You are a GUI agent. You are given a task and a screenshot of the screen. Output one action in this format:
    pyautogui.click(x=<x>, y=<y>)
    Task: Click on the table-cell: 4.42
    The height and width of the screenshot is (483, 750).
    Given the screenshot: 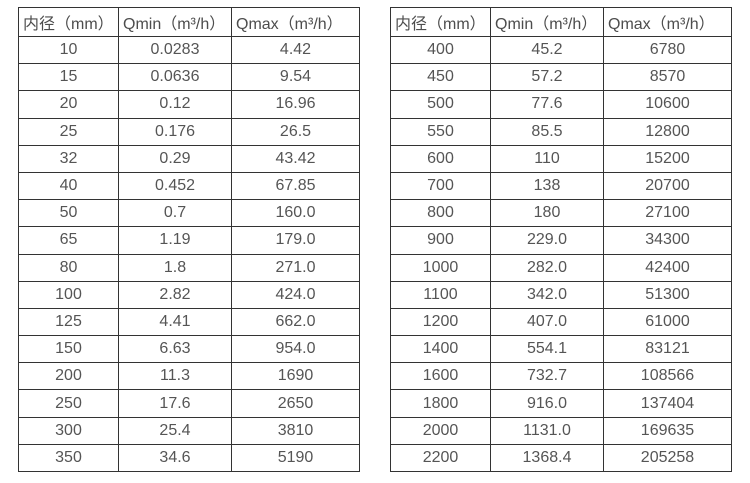 What is the action you would take?
    pyautogui.click(x=295, y=50)
    